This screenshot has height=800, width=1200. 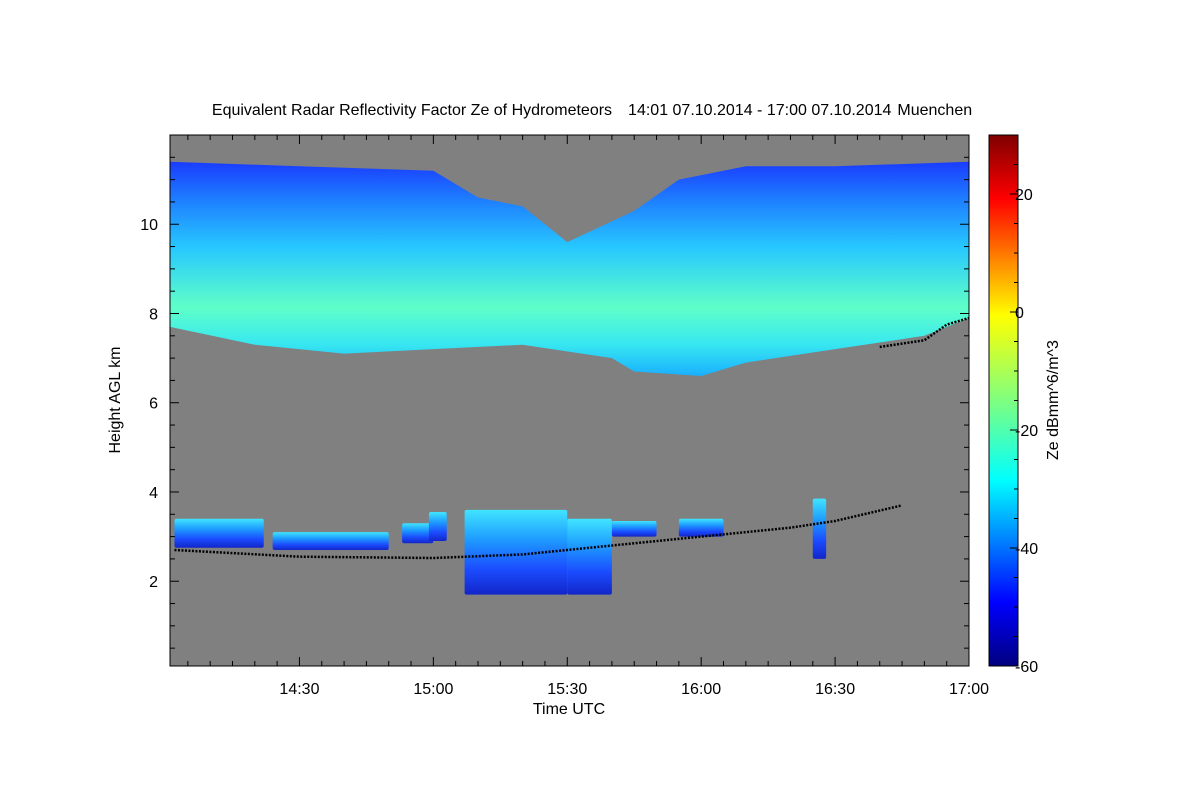 I want to click on y-tick-label: 6, so click(x=153, y=404).